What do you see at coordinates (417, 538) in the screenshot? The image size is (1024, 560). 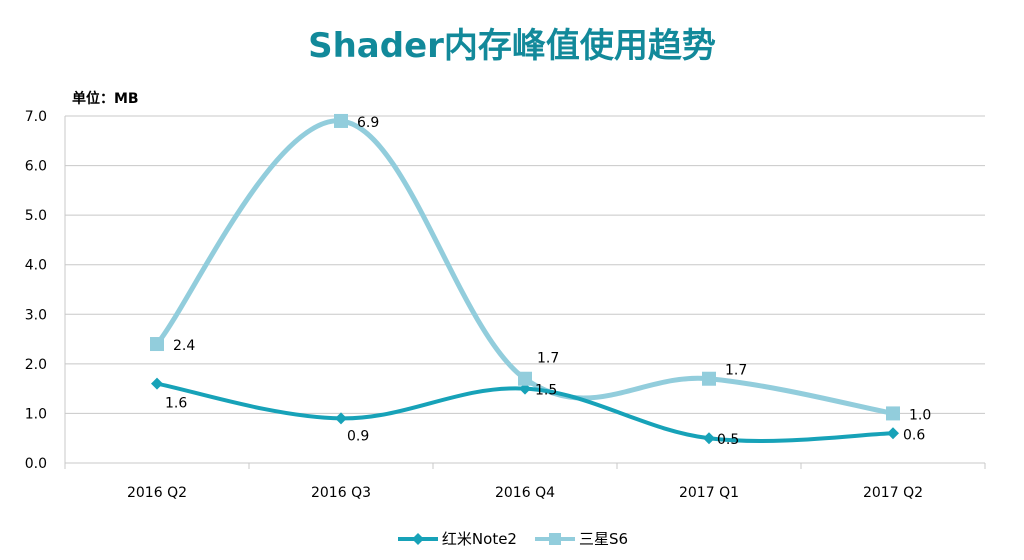 I see `legend-diamond-marker-icon` at bounding box center [417, 538].